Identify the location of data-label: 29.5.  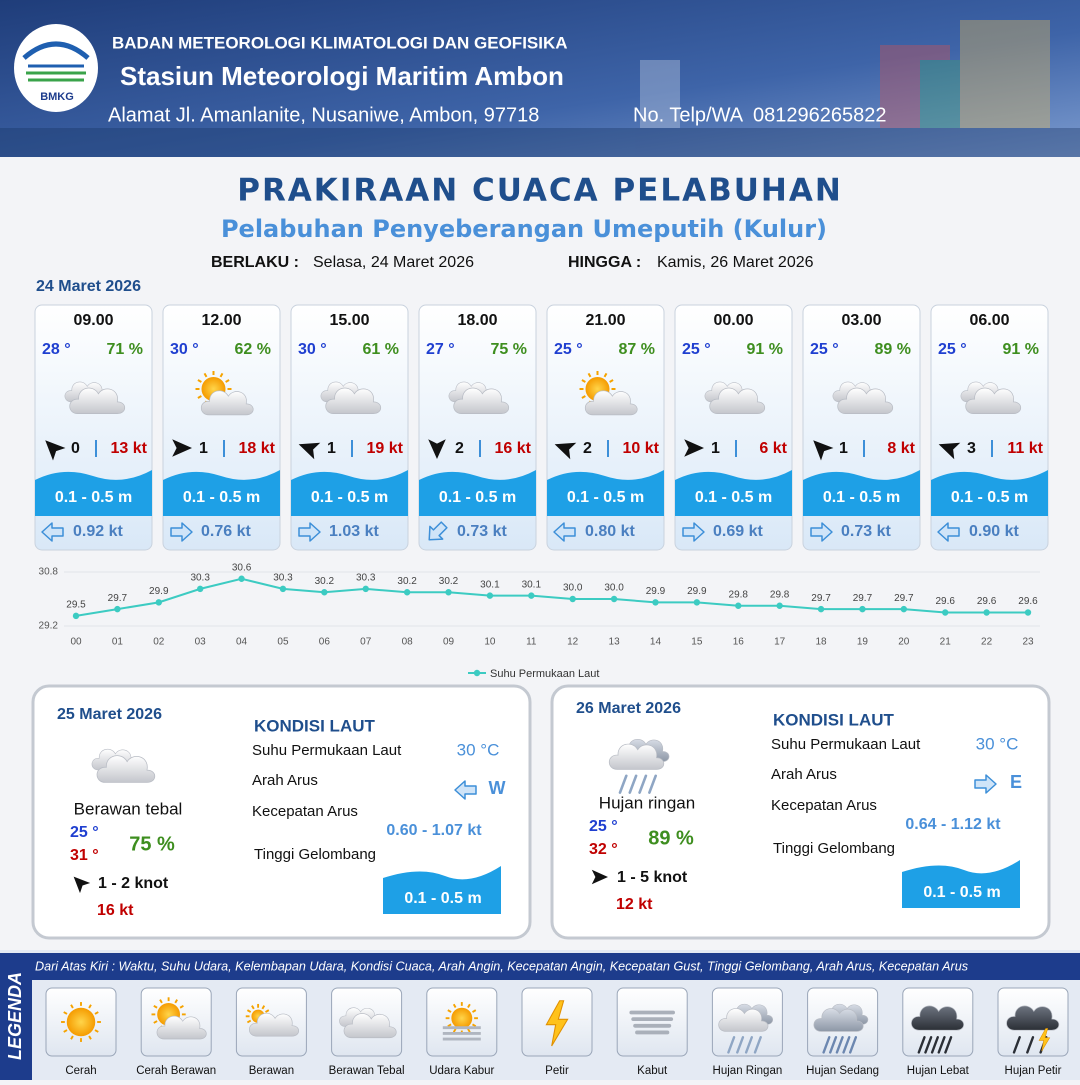
(76, 605).